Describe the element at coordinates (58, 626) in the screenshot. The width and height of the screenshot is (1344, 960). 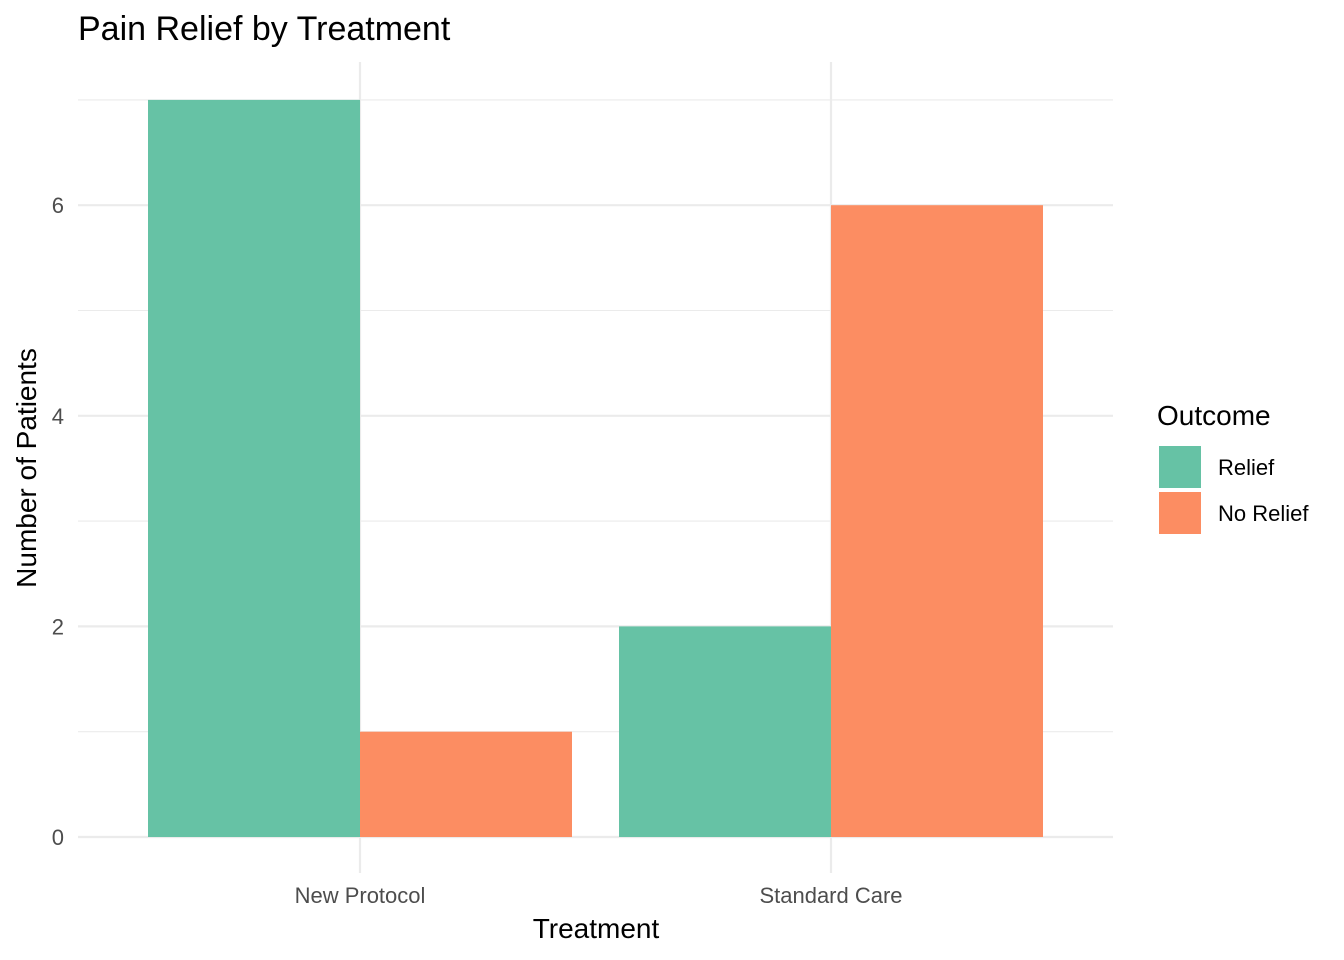
I see `y-tick-label: 2` at that location.